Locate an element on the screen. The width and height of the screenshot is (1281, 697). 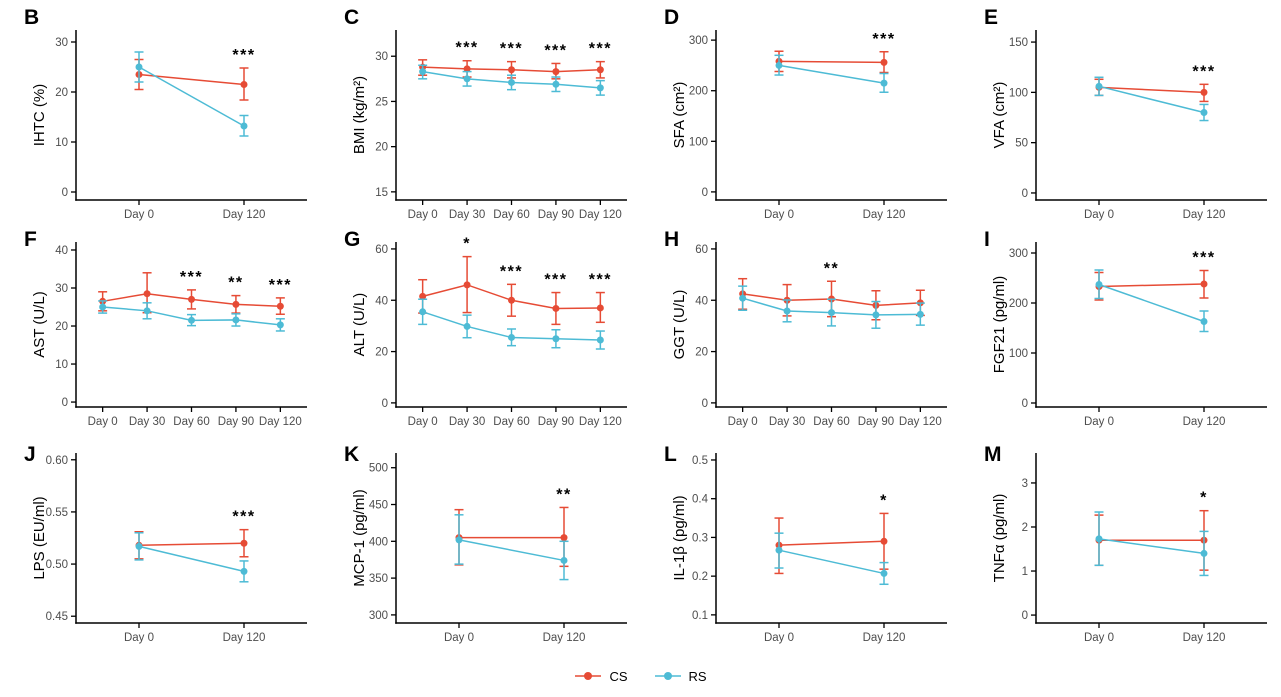
y-axis-label: TNFα (pg/ml) is located at coordinates (999, 538).